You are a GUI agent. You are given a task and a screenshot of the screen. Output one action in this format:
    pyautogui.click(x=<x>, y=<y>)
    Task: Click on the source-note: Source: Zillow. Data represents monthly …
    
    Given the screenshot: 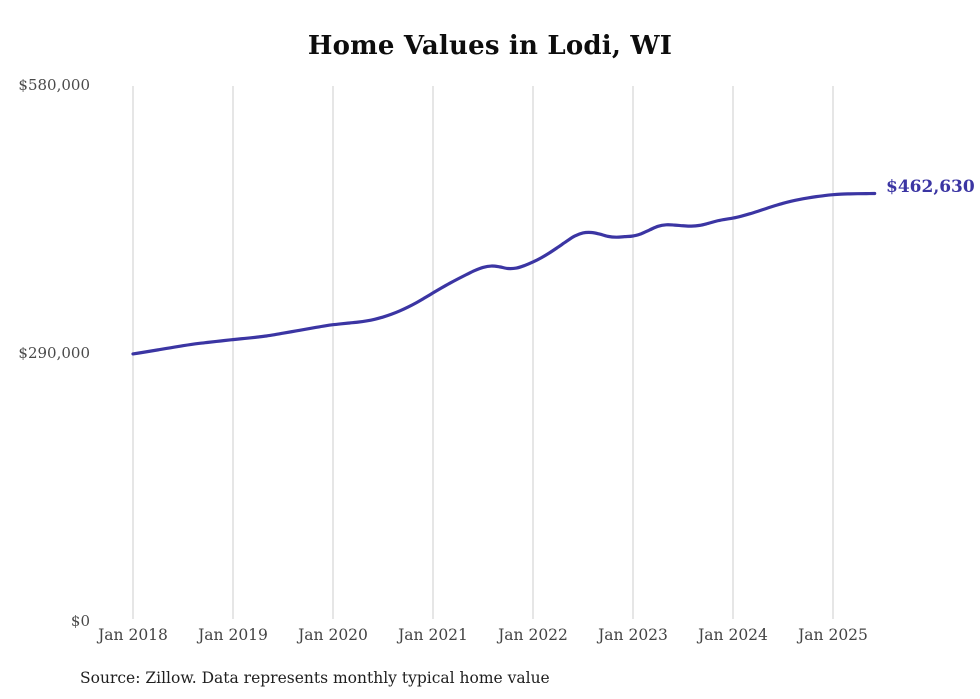 What is the action you would take?
    pyautogui.click(x=315, y=678)
    